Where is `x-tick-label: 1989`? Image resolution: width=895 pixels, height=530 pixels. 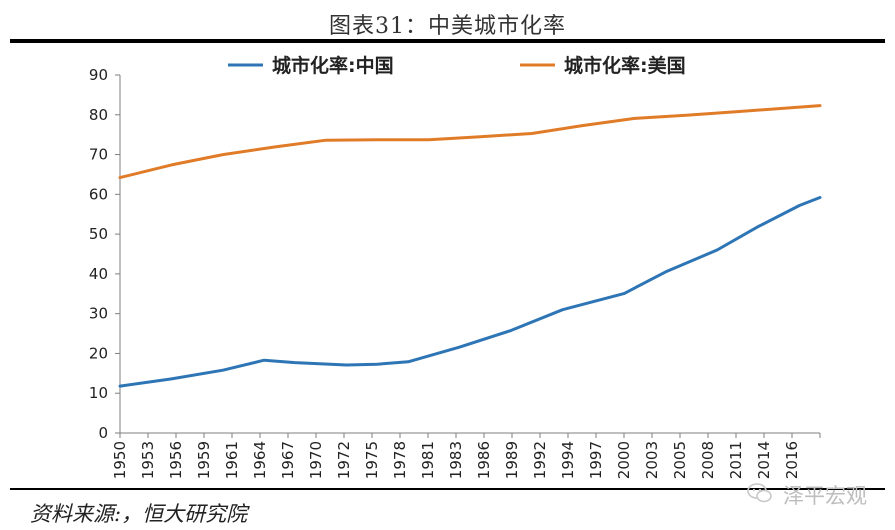 x-tick-label: 1989 is located at coordinates (512, 460).